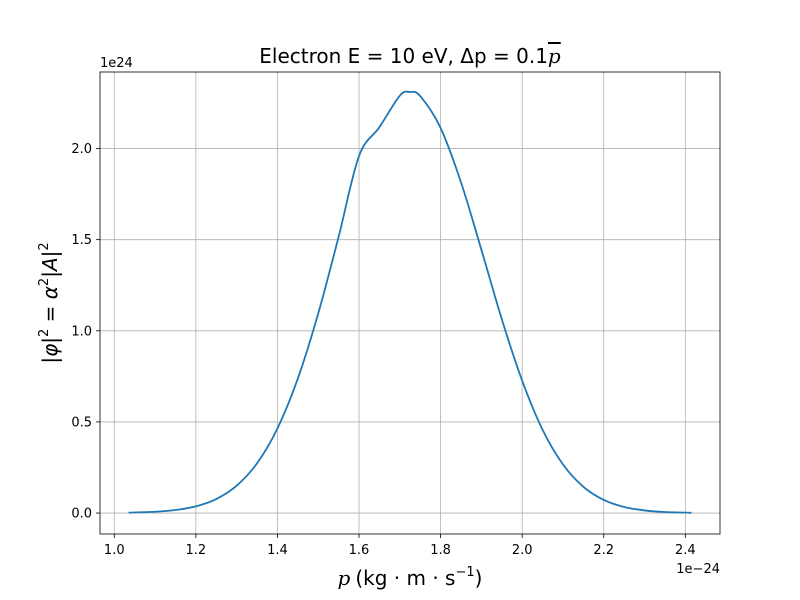 Image resolution: width=800 pixels, height=600 pixels. What do you see at coordinates (114, 550) in the screenshot?
I see `x-tick-label: 1.0` at bounding box center [114, 550].